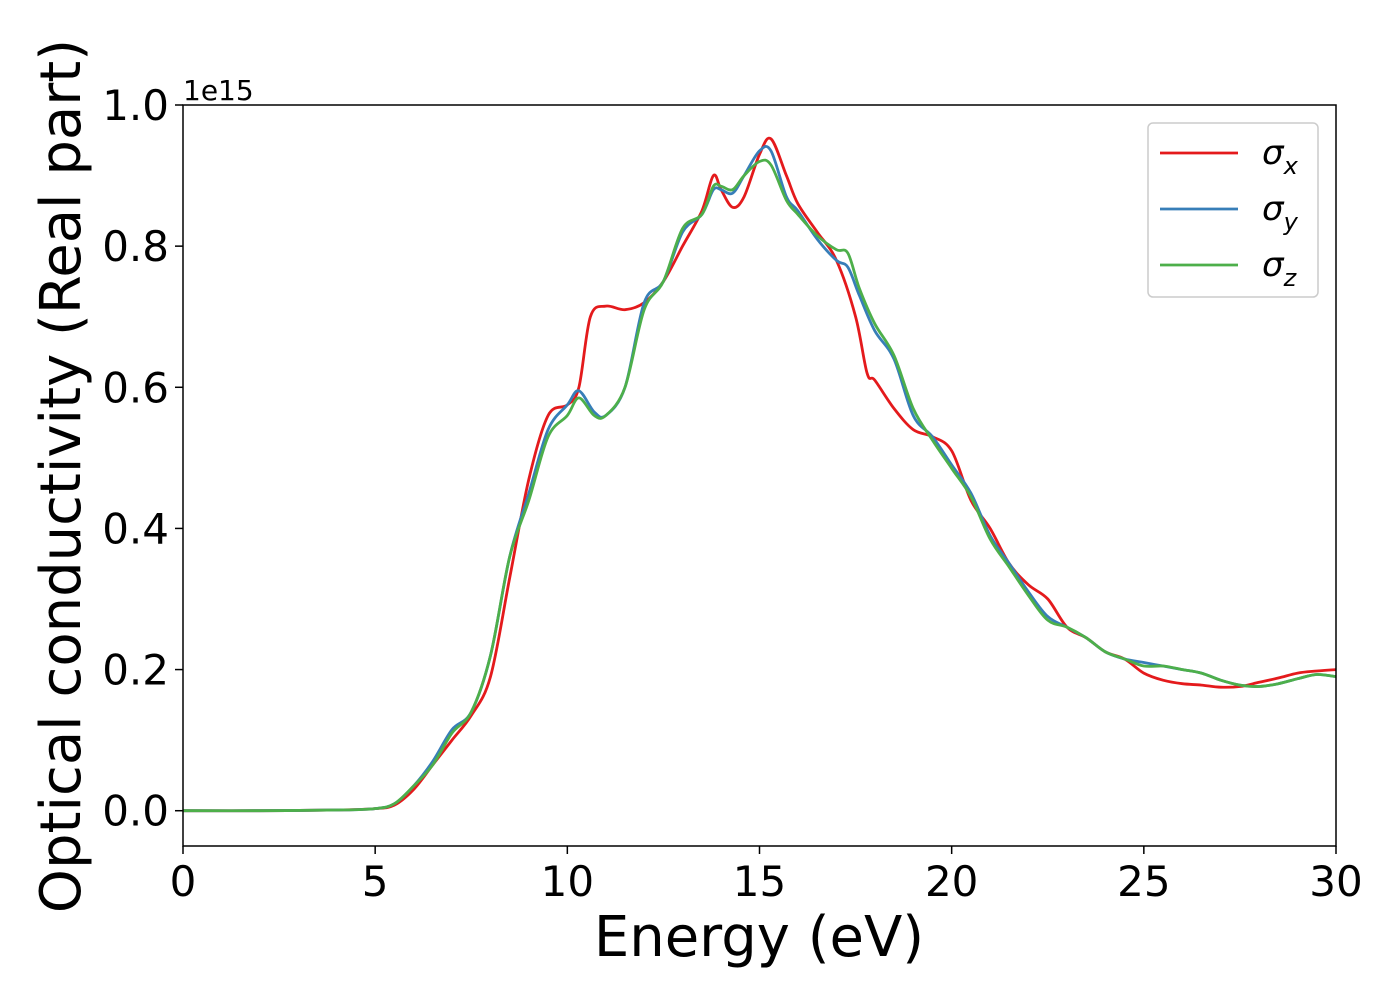 This screenshot has width=1400, height=1005. What do you see at coordinates (135, 528) in the screenshot?
I see `y-tick-label: 0.4` at bounding box center [135, 528].